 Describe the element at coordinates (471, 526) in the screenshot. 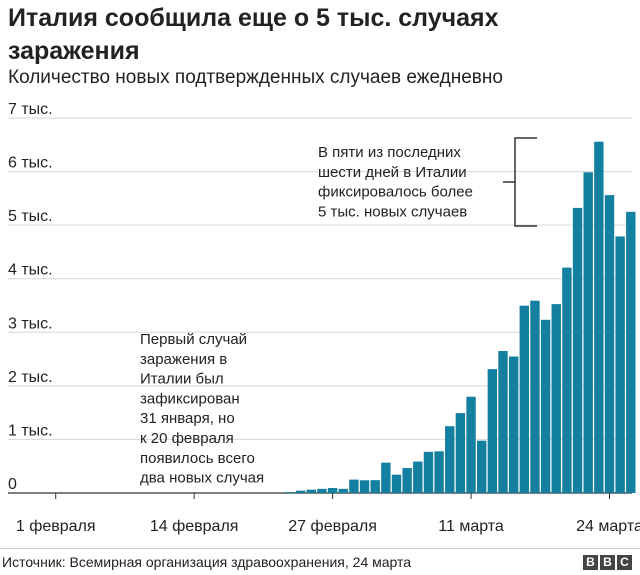

I see `x-tick-label: 11 марта` at that location.